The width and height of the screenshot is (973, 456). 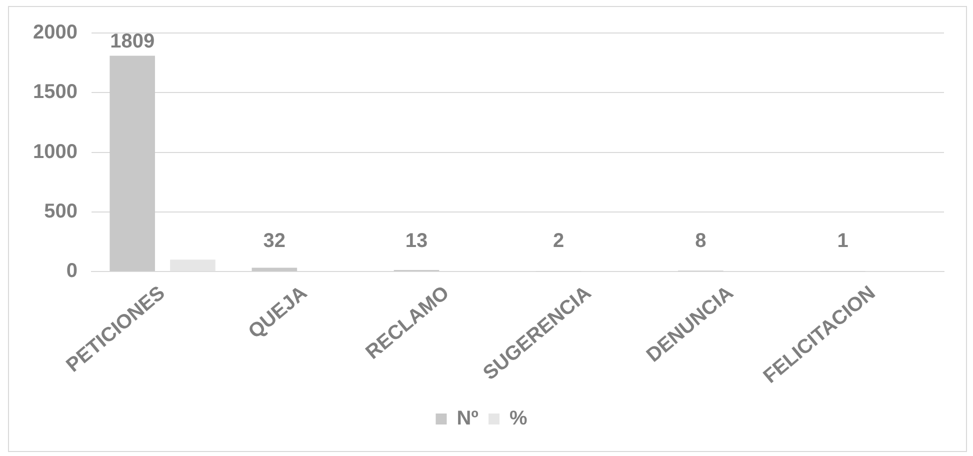 I want to click on y-tick-label: 2000, so click(x=55, y=33).